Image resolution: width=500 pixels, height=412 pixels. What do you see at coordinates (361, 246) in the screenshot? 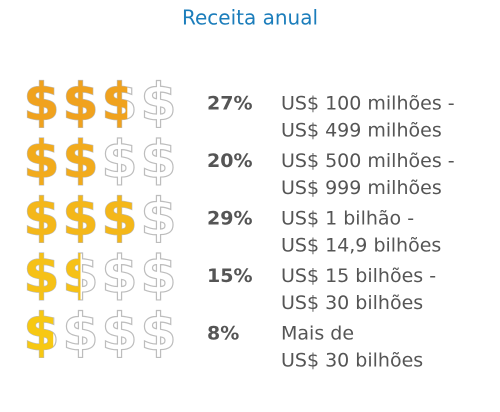
I see `category-label: US$ 14,9 bilhões` at bounding box center [361, 246].